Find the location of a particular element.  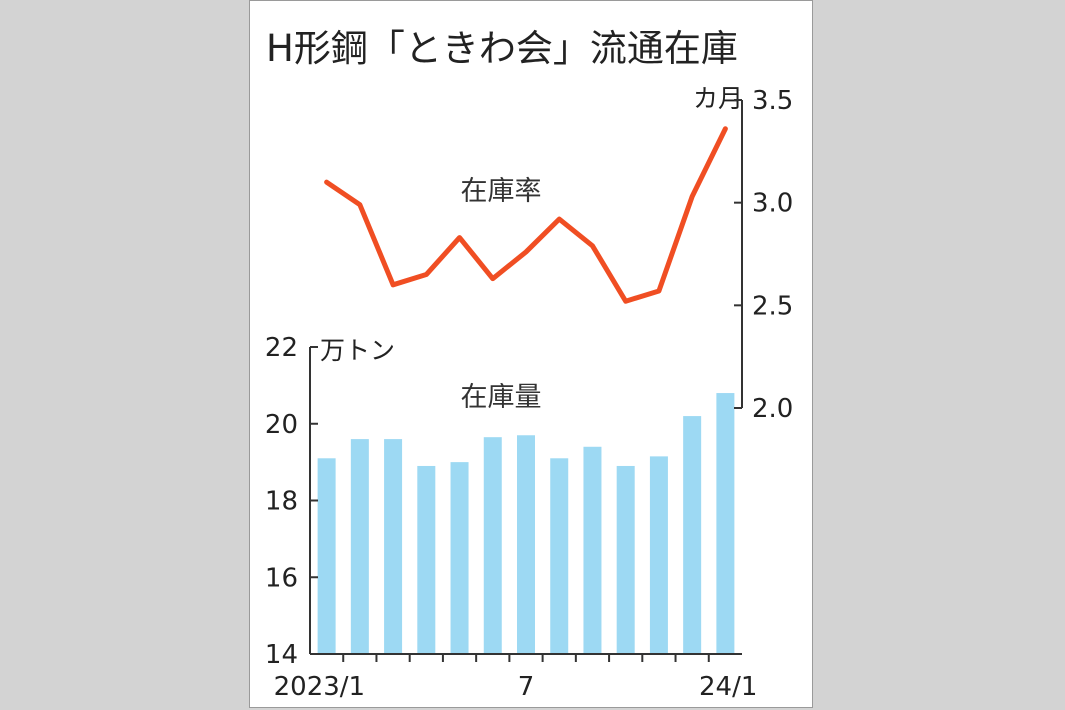

line-series is located at coordinates (526, 215).